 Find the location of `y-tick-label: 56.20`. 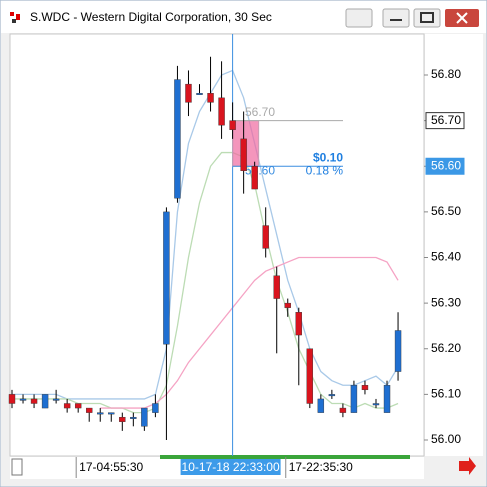

y-tick-label: 56.20 is located at coordinates (446, 348).